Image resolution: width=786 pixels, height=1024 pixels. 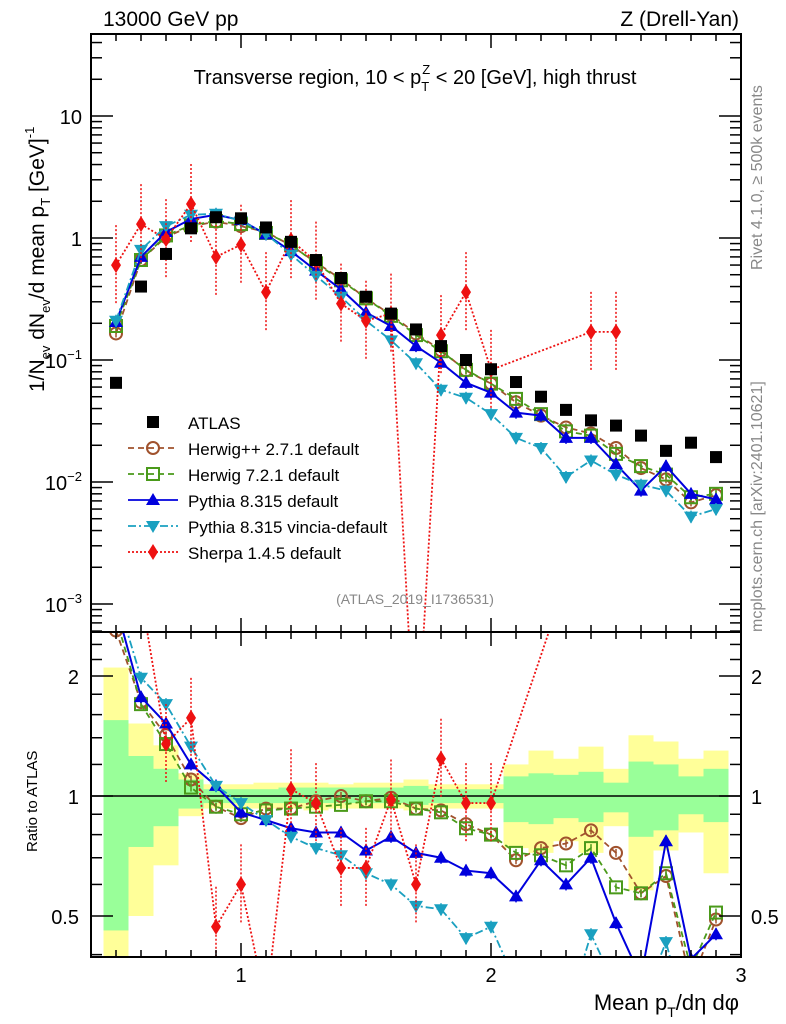 What do you see at coordinates (240, 976) in the screenshot?
I see `x-tick-label: 1` at bounding box center [240, 976].